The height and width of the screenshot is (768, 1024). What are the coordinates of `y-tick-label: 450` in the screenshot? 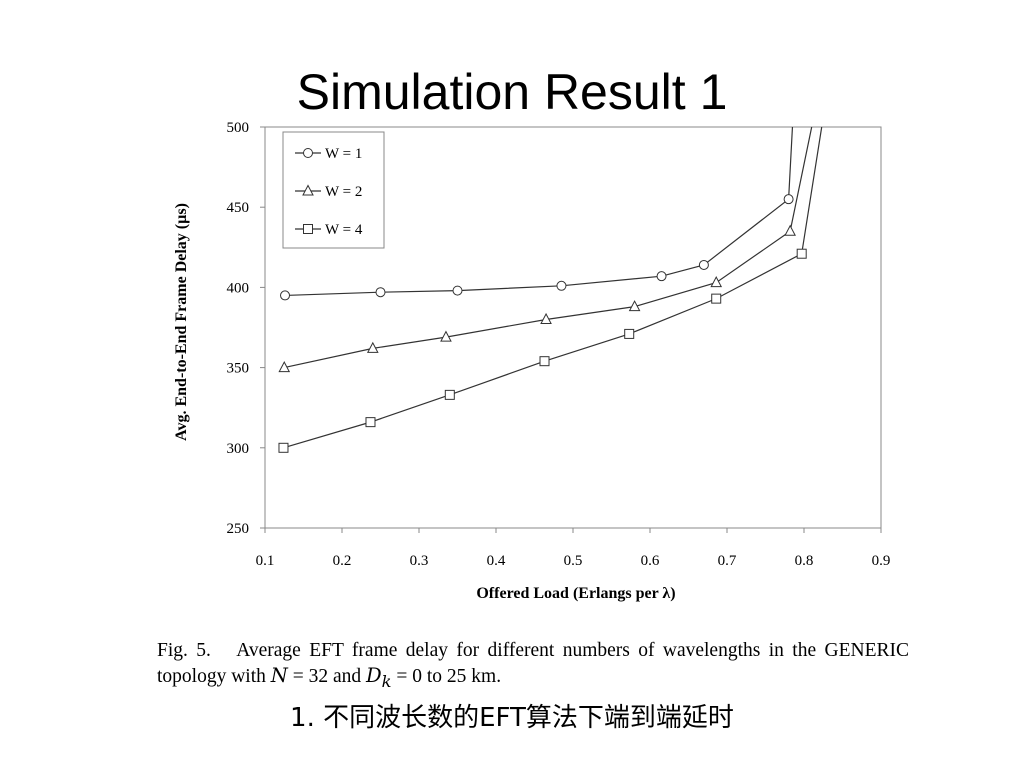 It's located at (238, 208).